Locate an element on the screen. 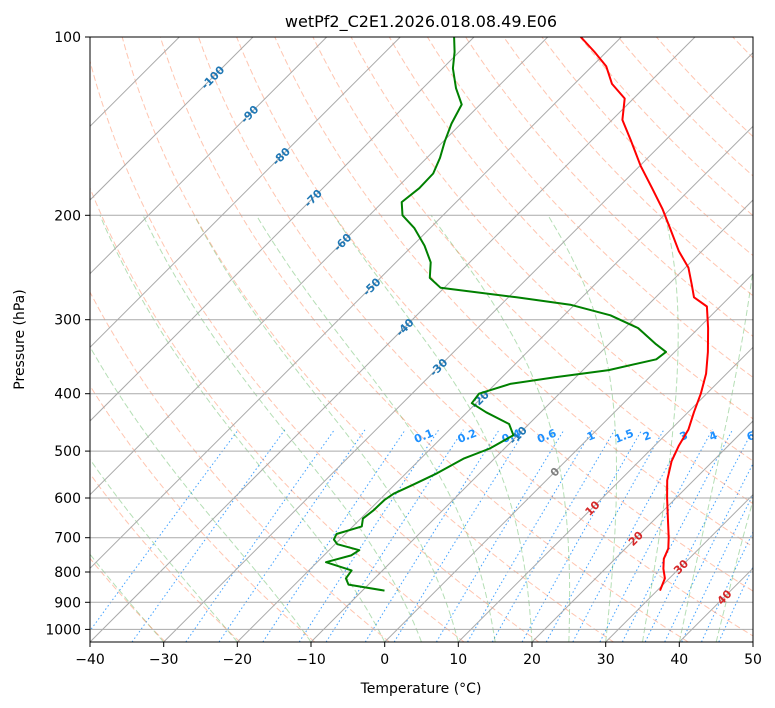 This screenshot has height=708, width=775. x-tick-label: −40 is located at coordinates (90, 660).